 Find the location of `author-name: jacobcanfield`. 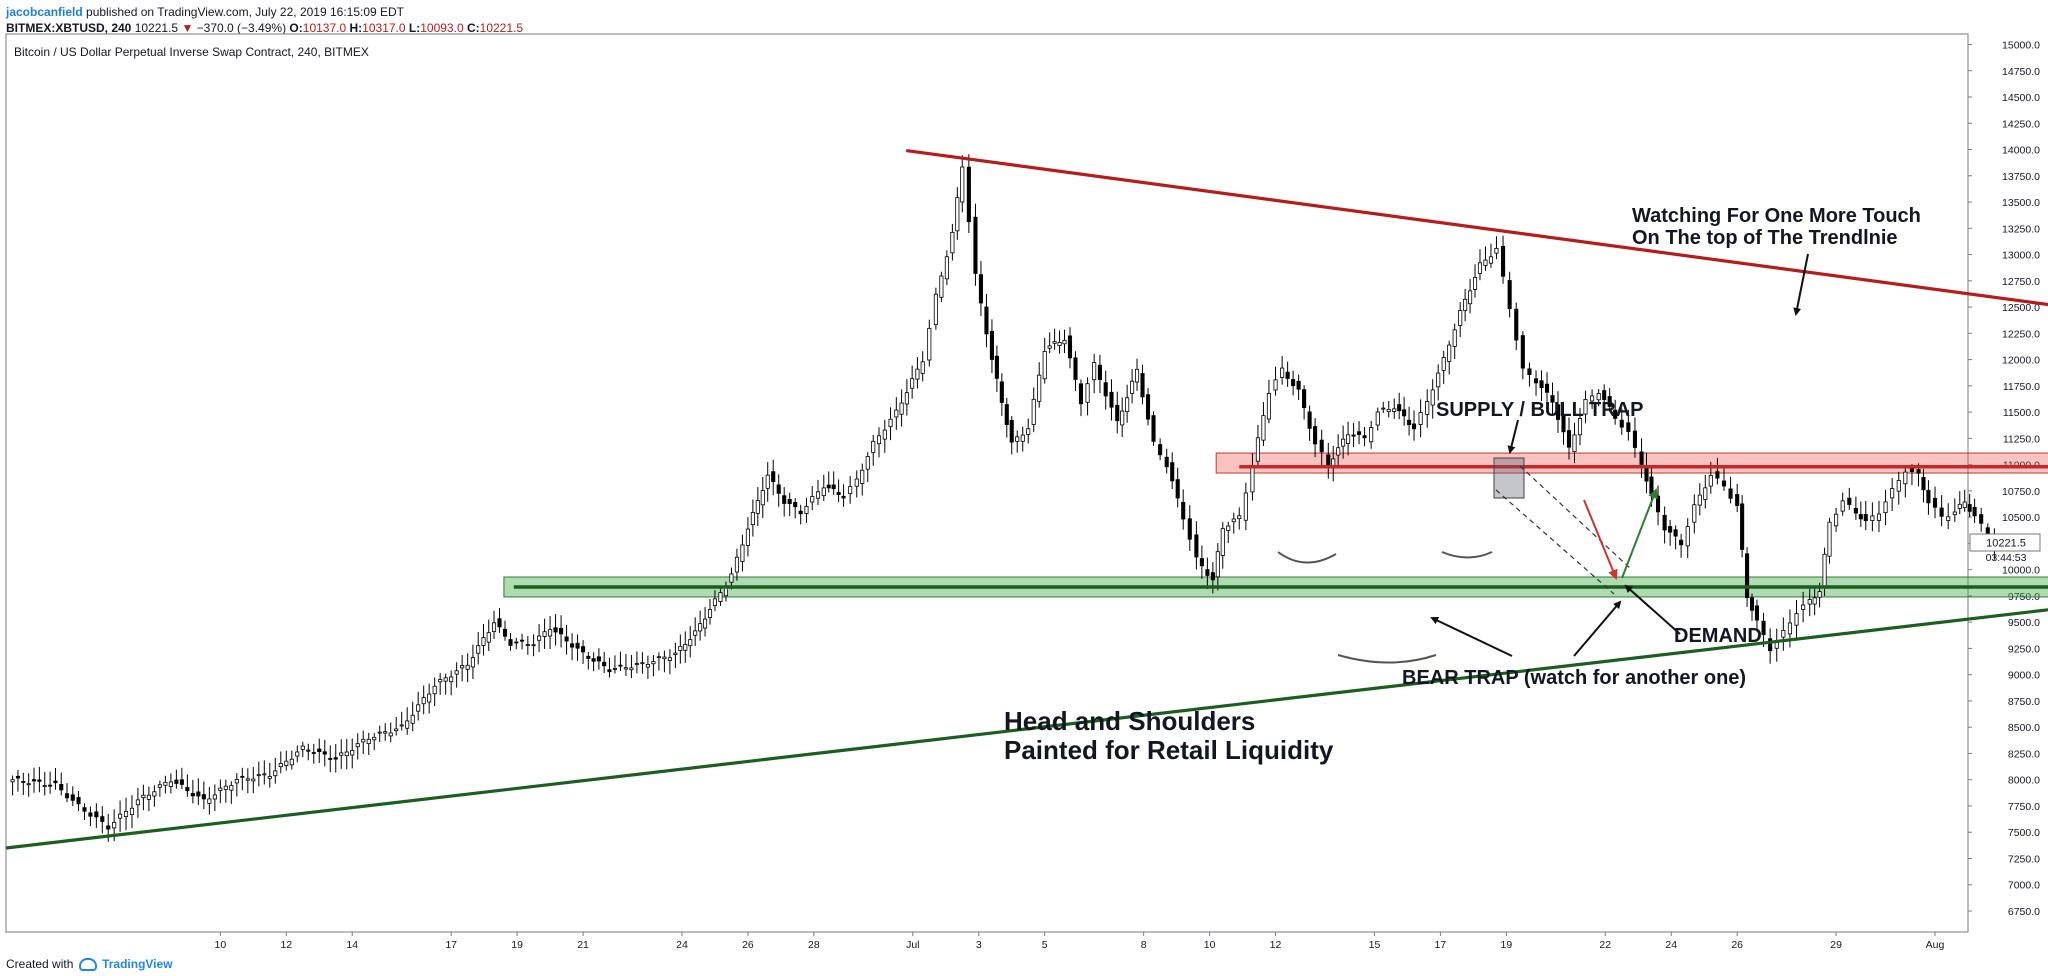

author-name: jacobcanfield is located at coordinates (44, 12).